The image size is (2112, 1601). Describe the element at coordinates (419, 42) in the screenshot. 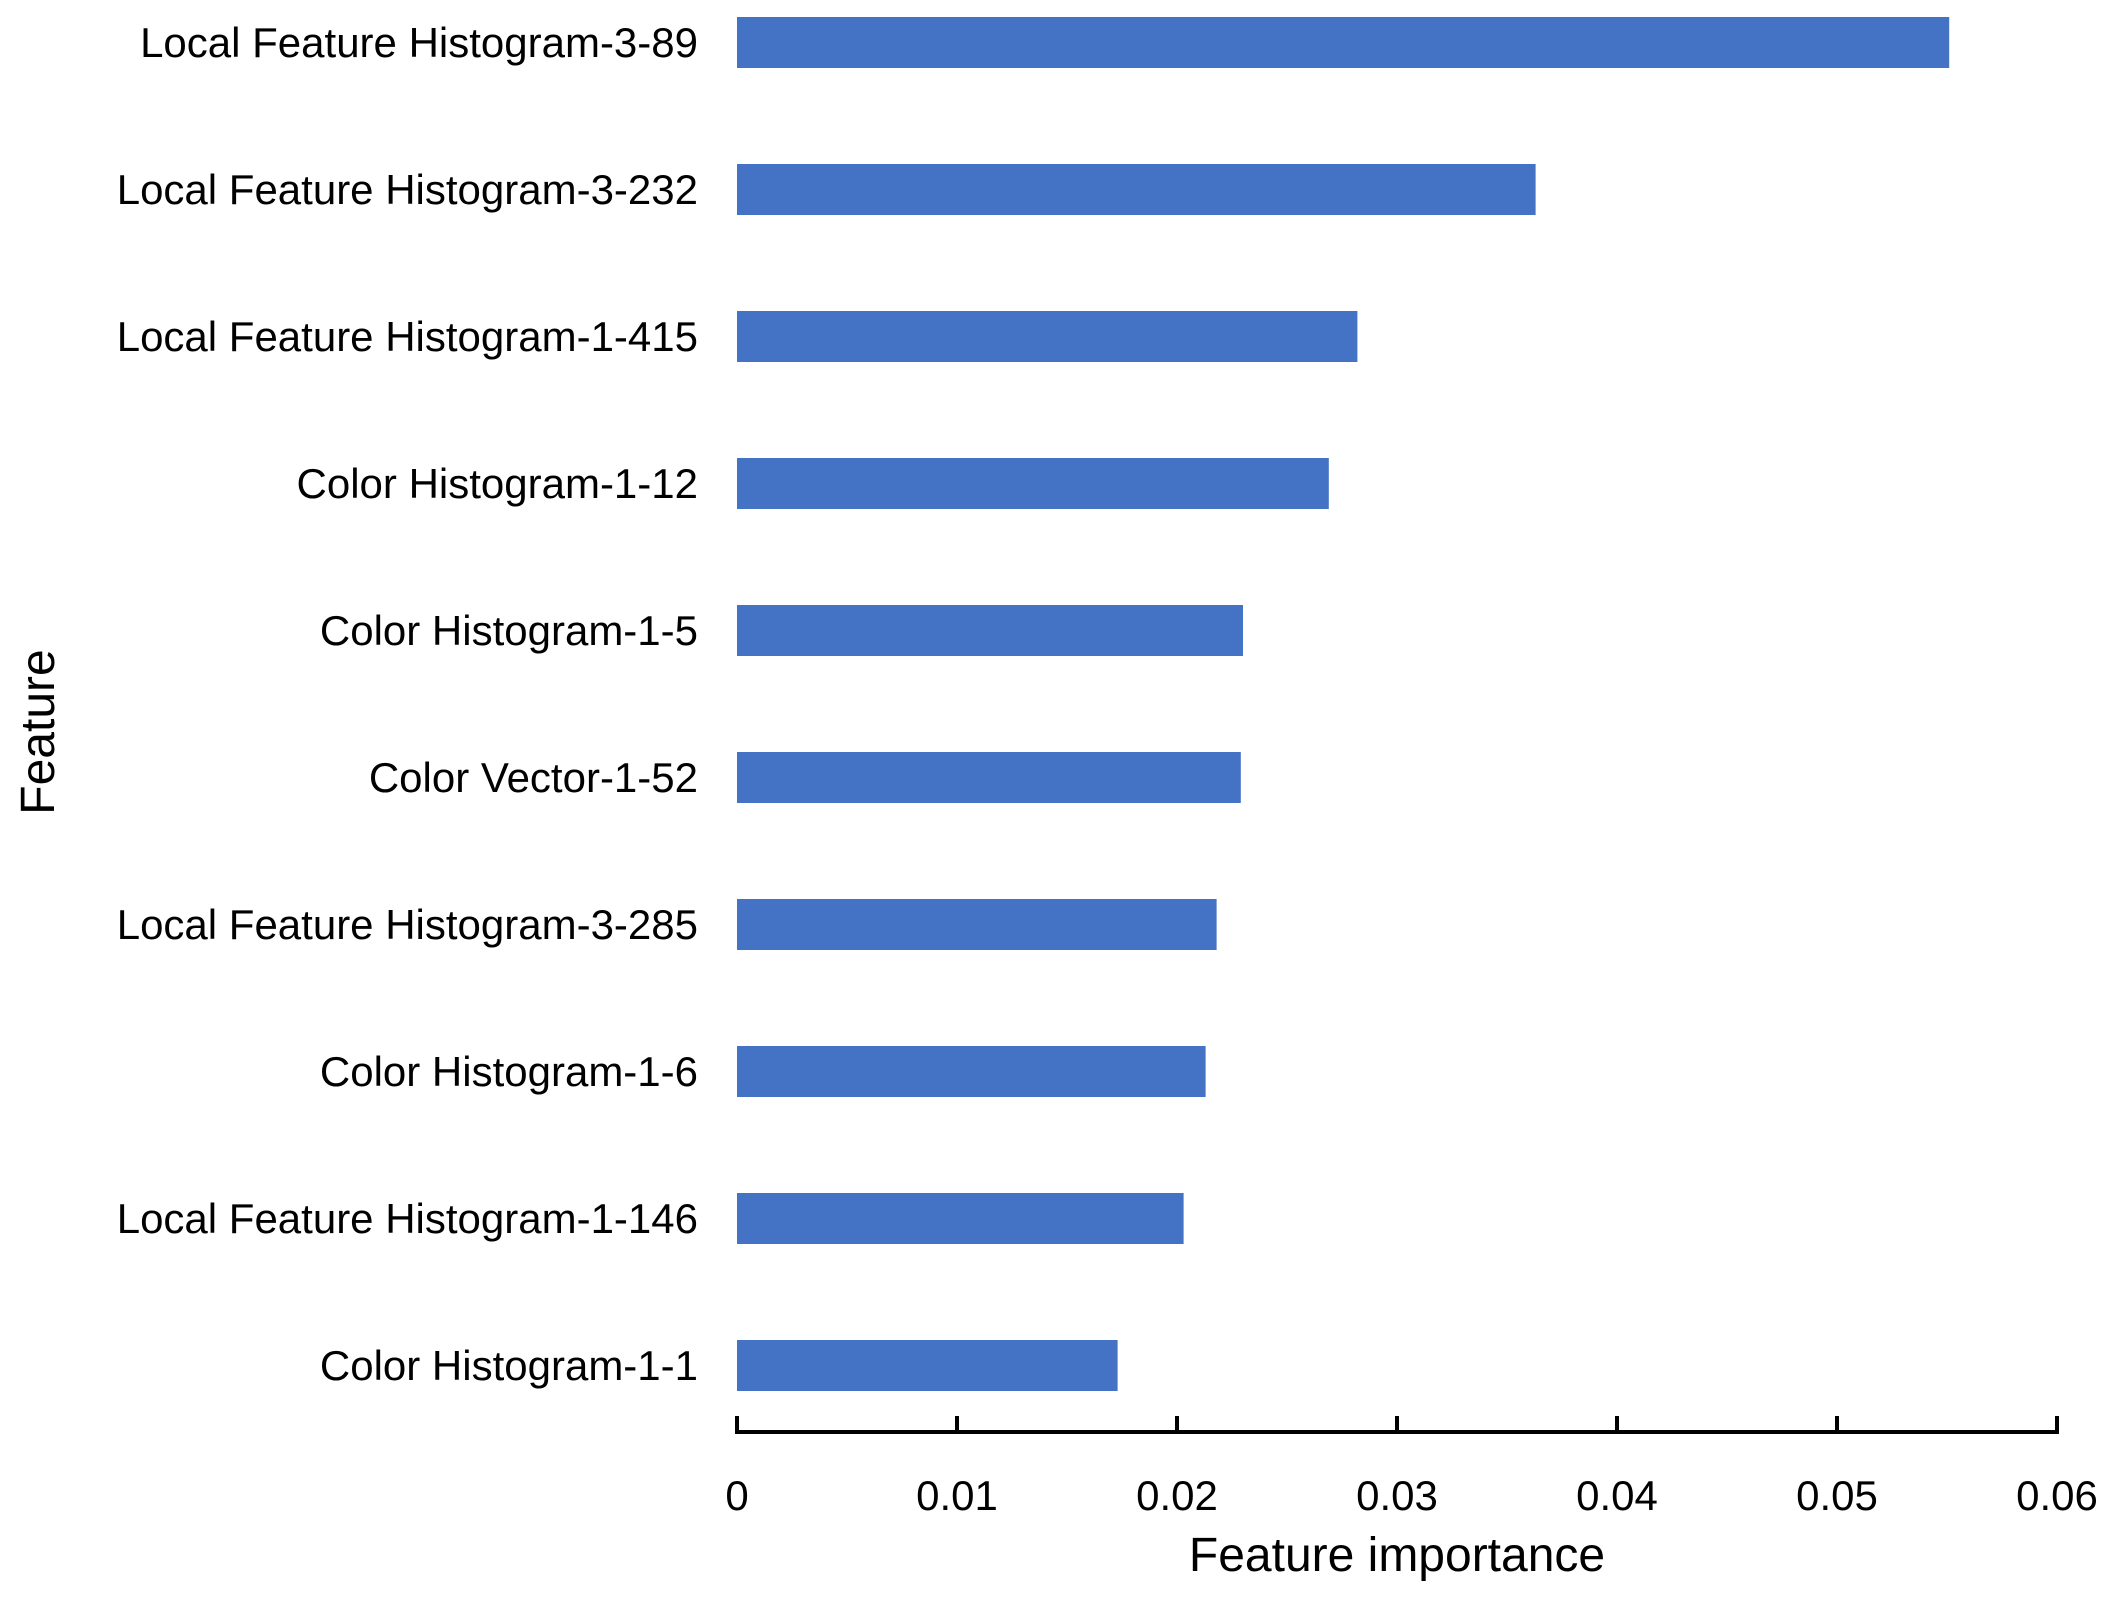

I see `category-label-1: Local Feature Histogram-3-89` at that location.